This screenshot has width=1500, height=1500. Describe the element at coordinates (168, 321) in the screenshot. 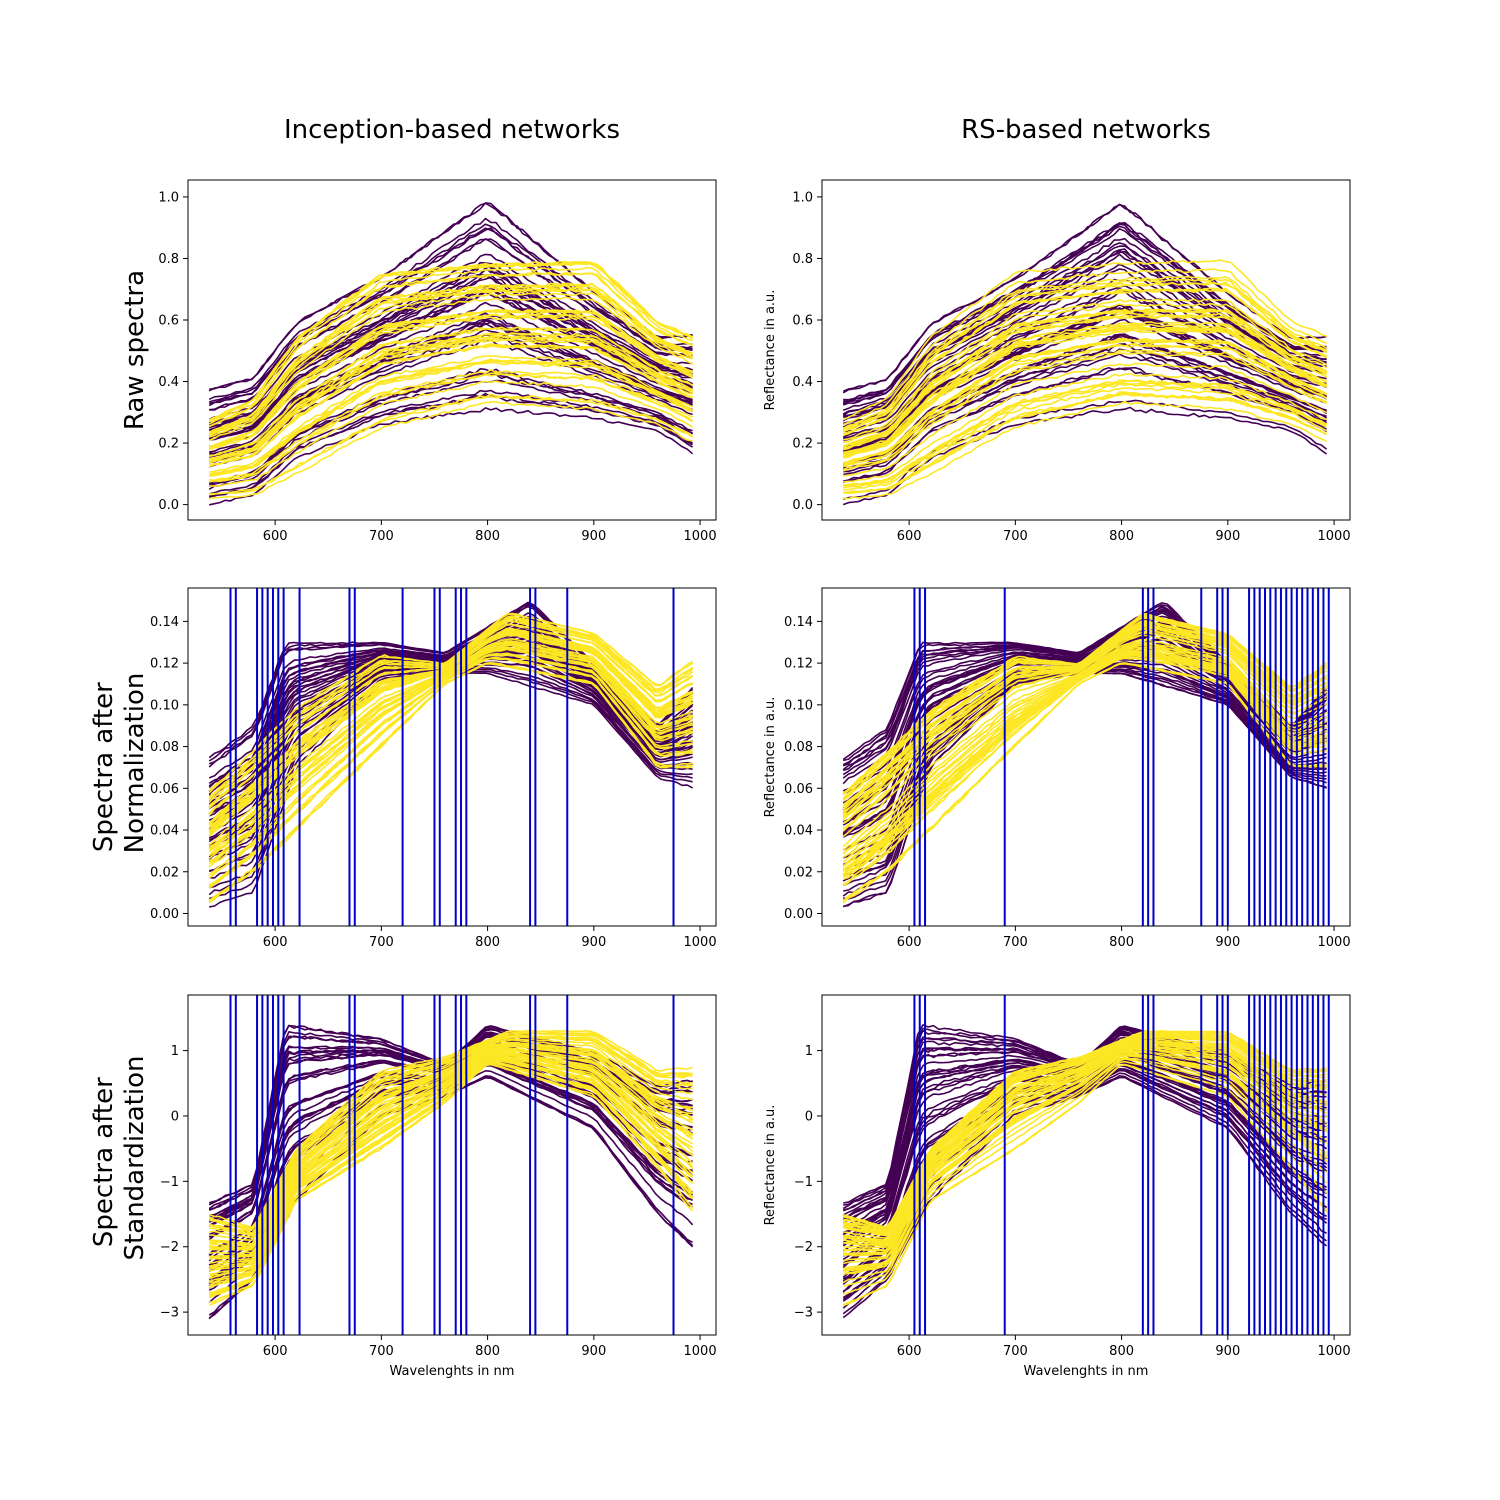

I see `y-tick-label: 0.6` at that location.